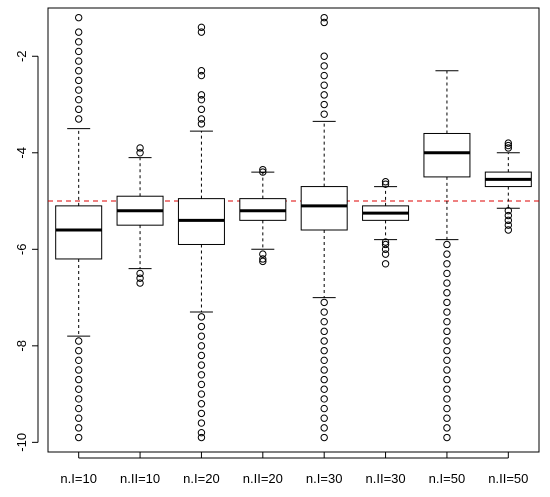 The image size is (550, 497). Describe the element at coordinates (21, 346) in the screenshot. I see `y-tick-label: -8` at that location.